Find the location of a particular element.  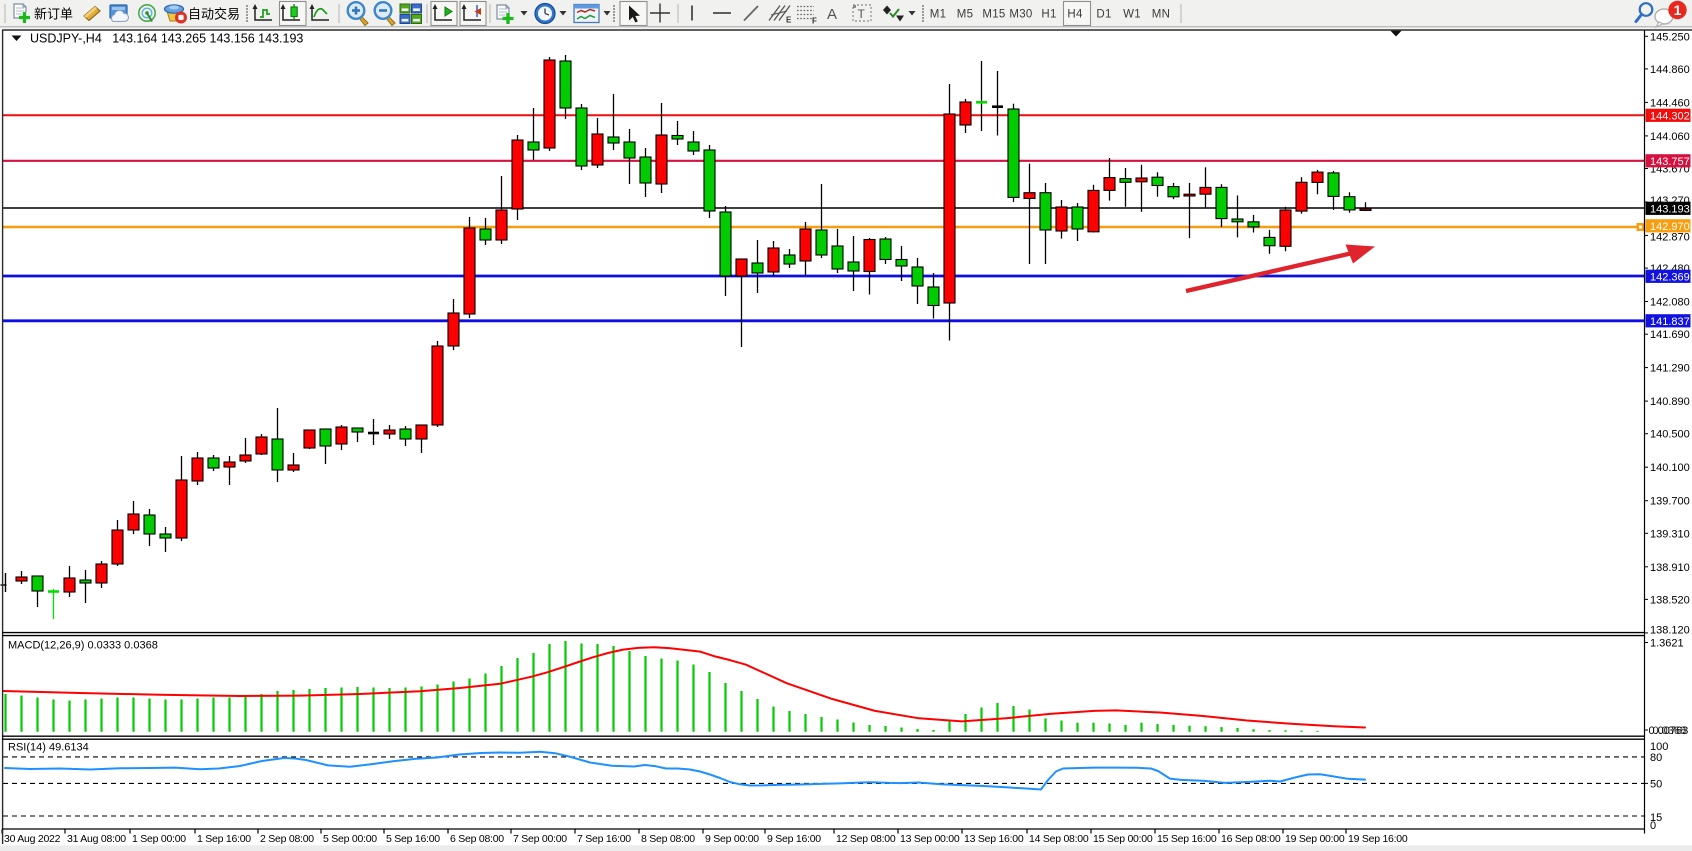

svg-text: 140.890 is located at coordinates (1670, 402).